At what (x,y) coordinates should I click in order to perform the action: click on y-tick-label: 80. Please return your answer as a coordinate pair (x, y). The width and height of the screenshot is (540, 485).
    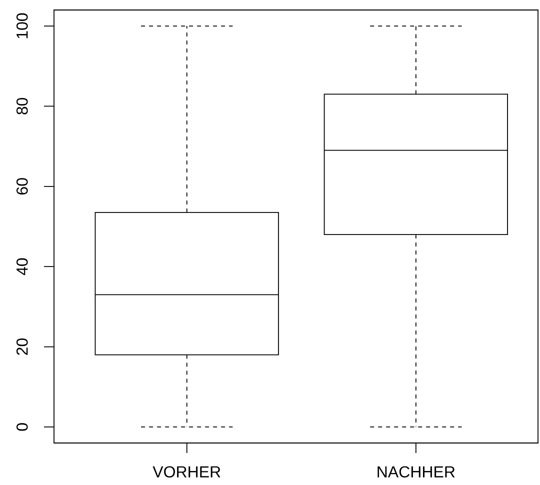
    Looking at the image, I should click on (22, 106).